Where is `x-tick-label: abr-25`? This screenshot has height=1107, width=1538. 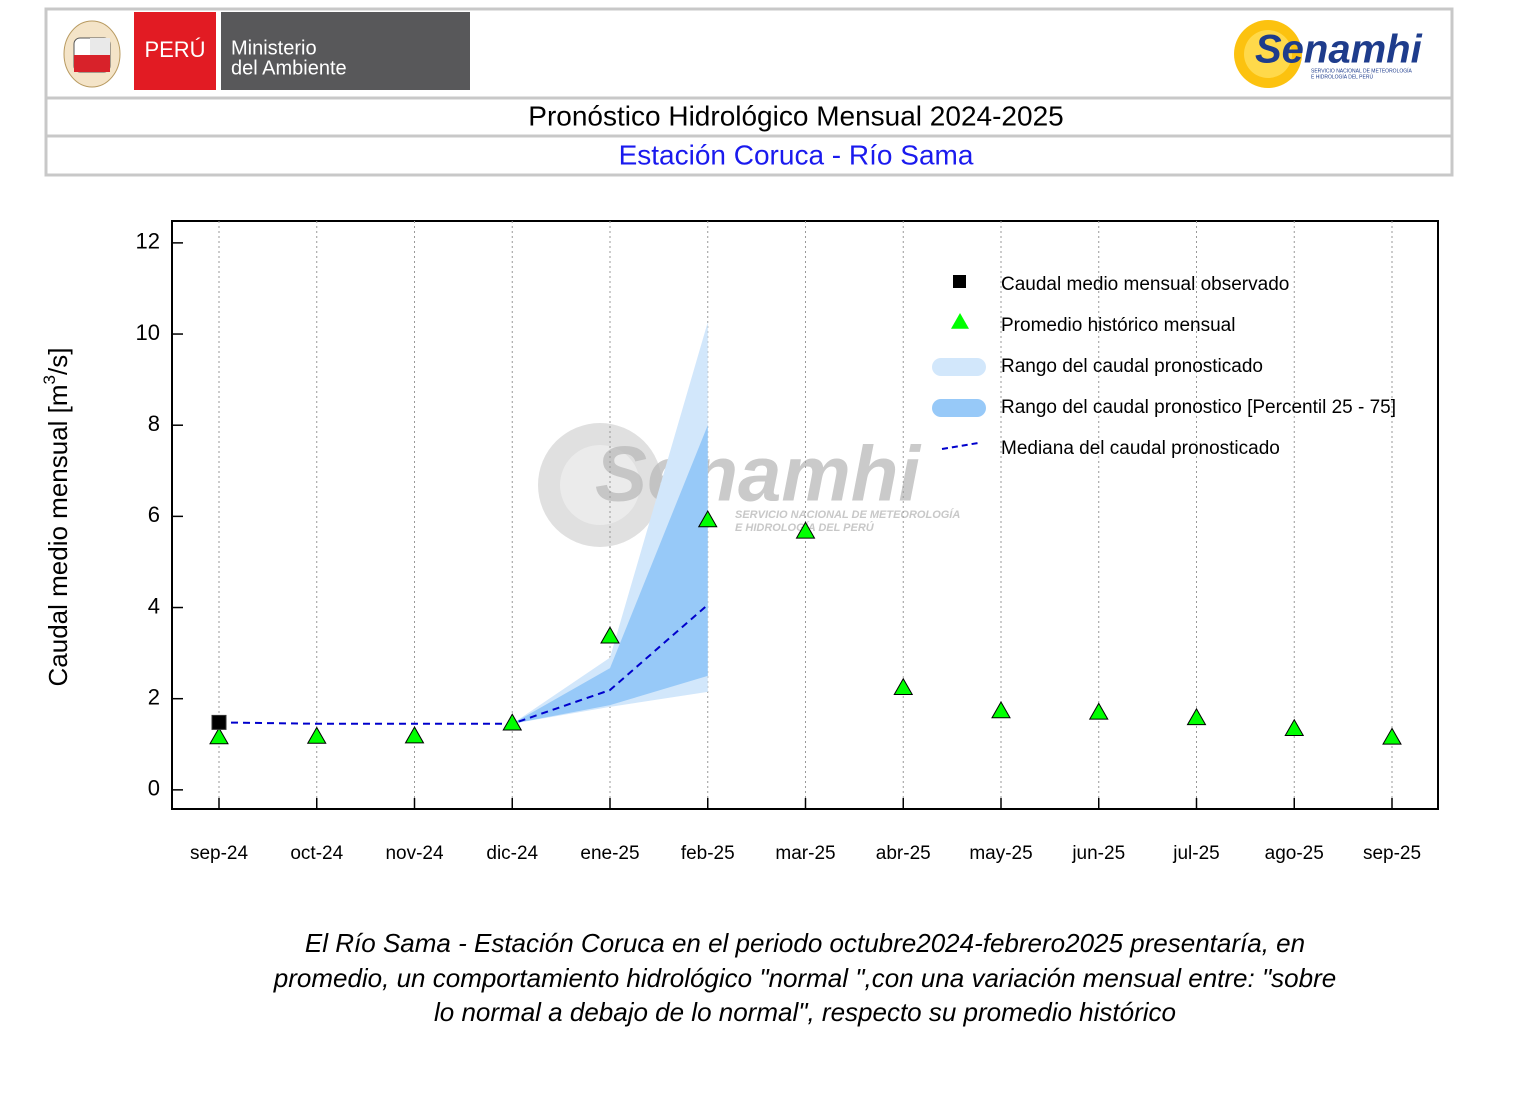 x-tick-label: abr-25 is located at coordinates (903, 853).